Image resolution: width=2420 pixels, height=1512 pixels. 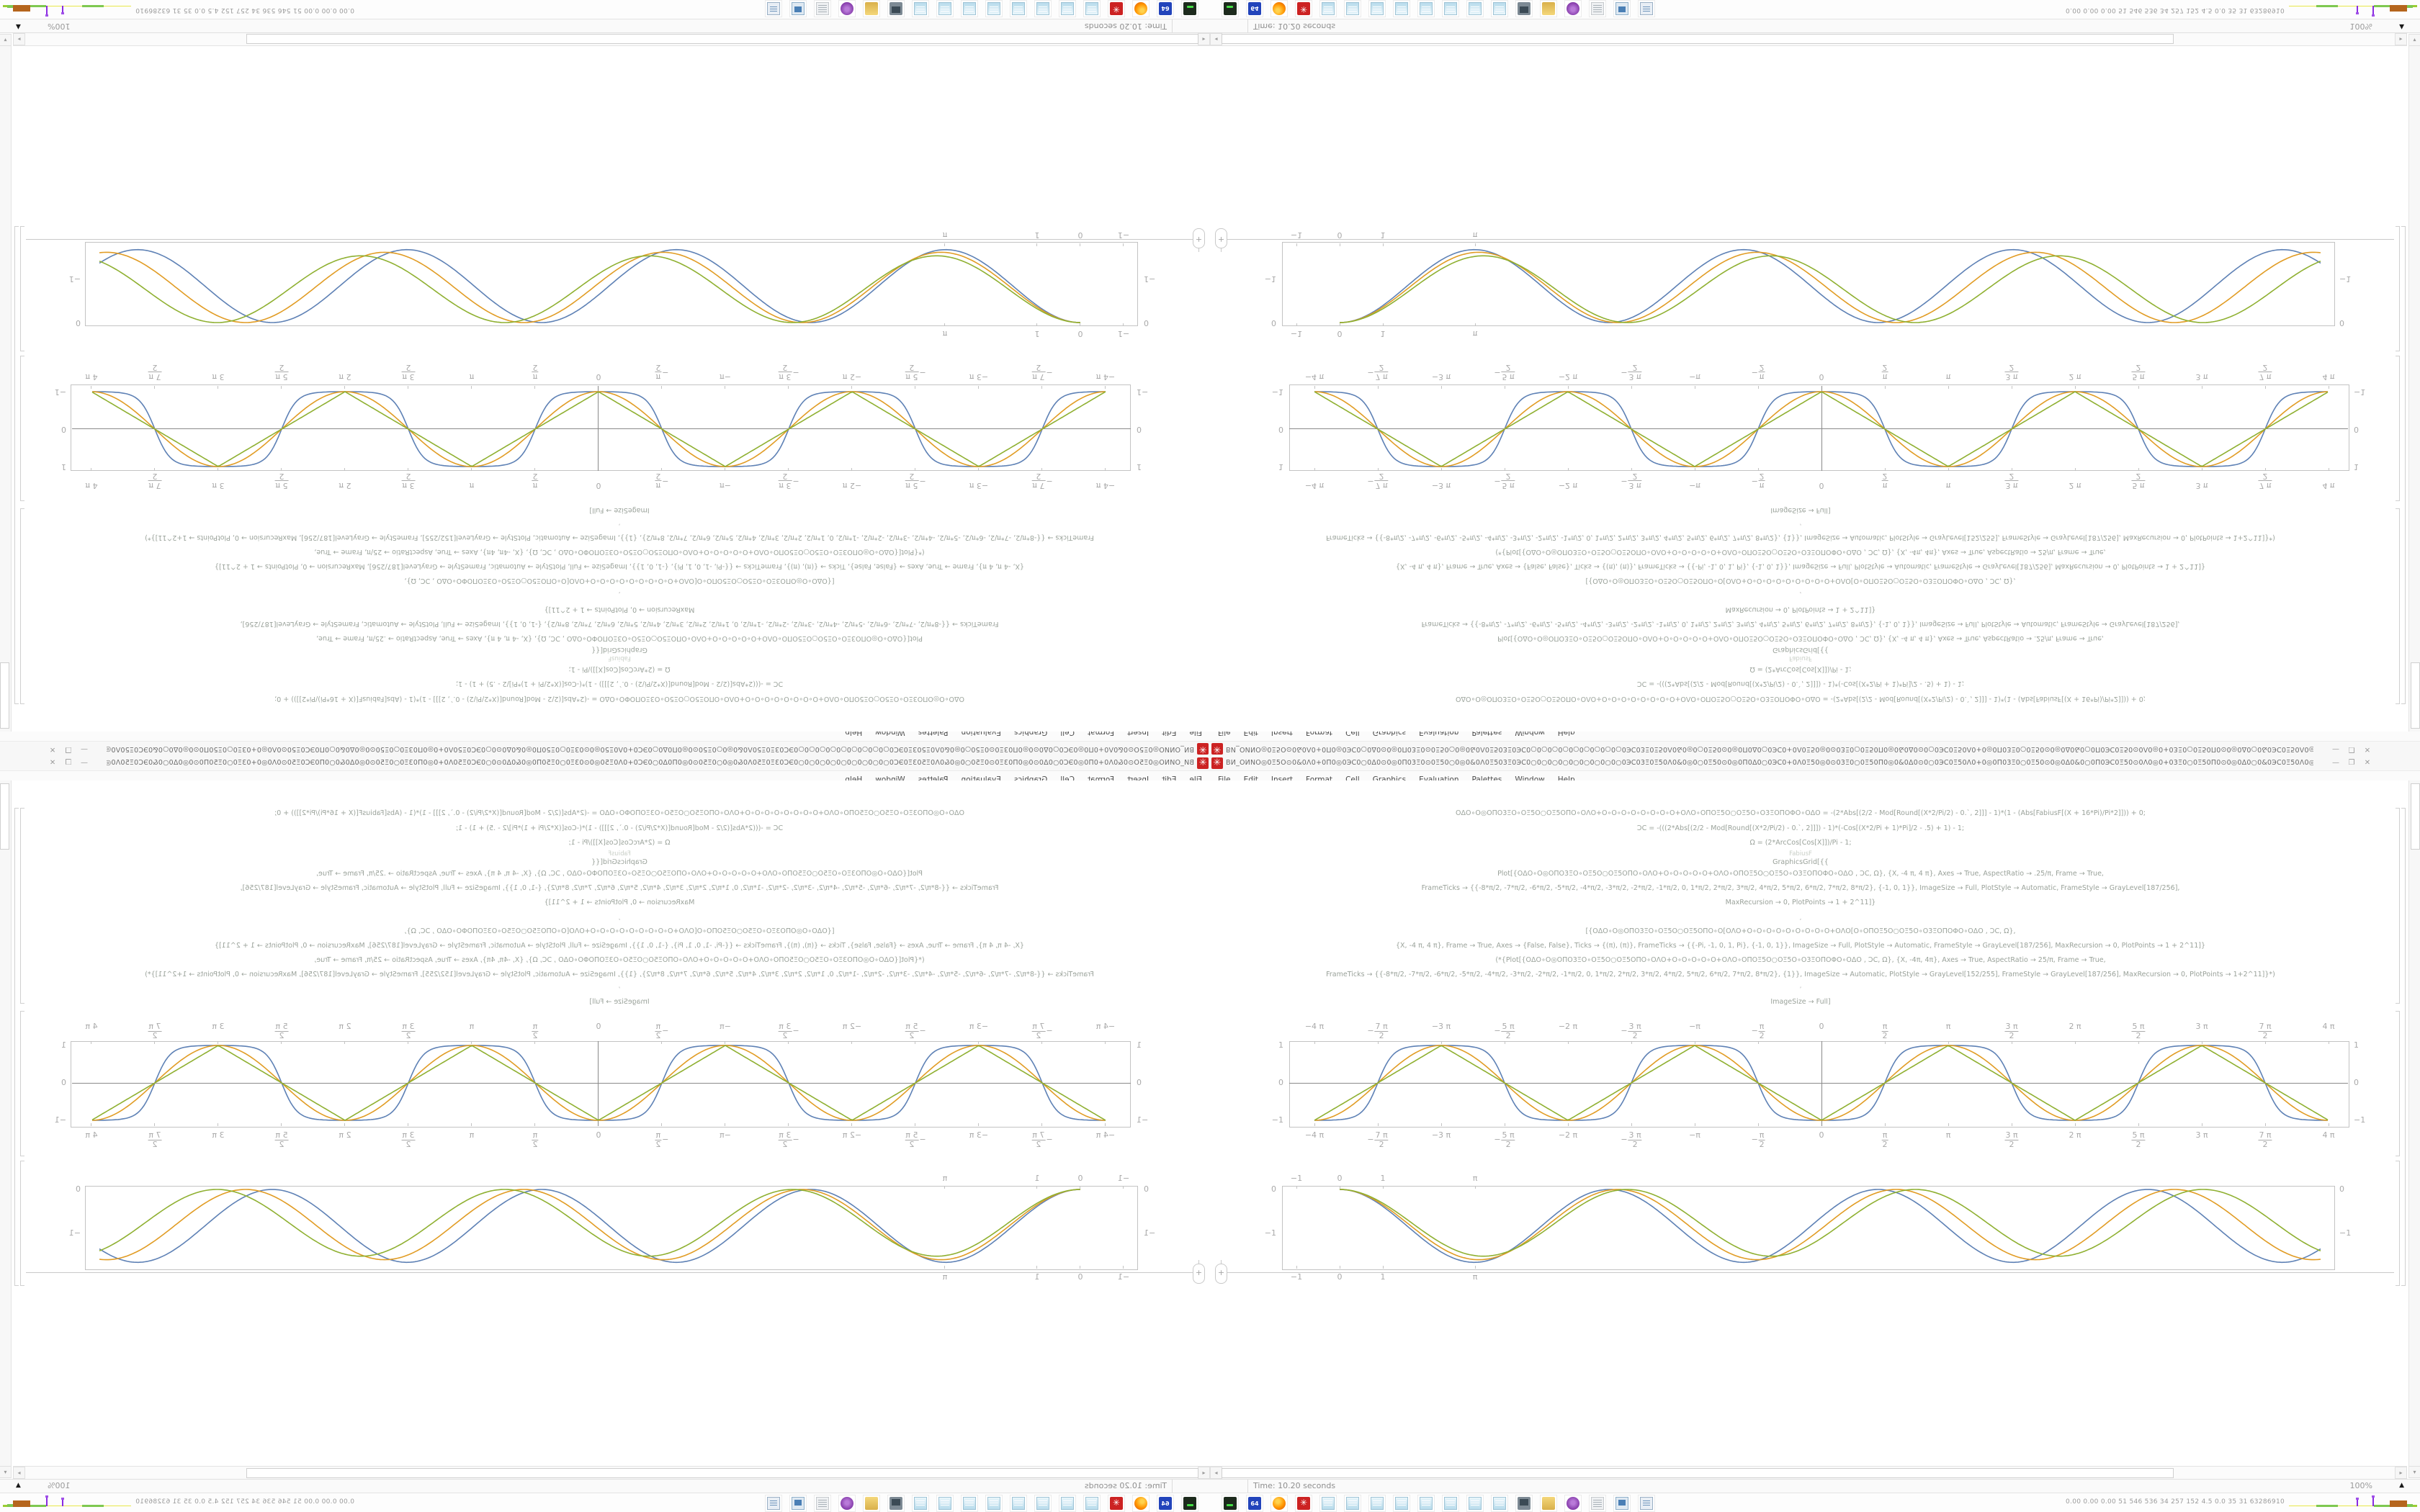 I want to click on minimize-button: —, so click(x=2335, y=763).